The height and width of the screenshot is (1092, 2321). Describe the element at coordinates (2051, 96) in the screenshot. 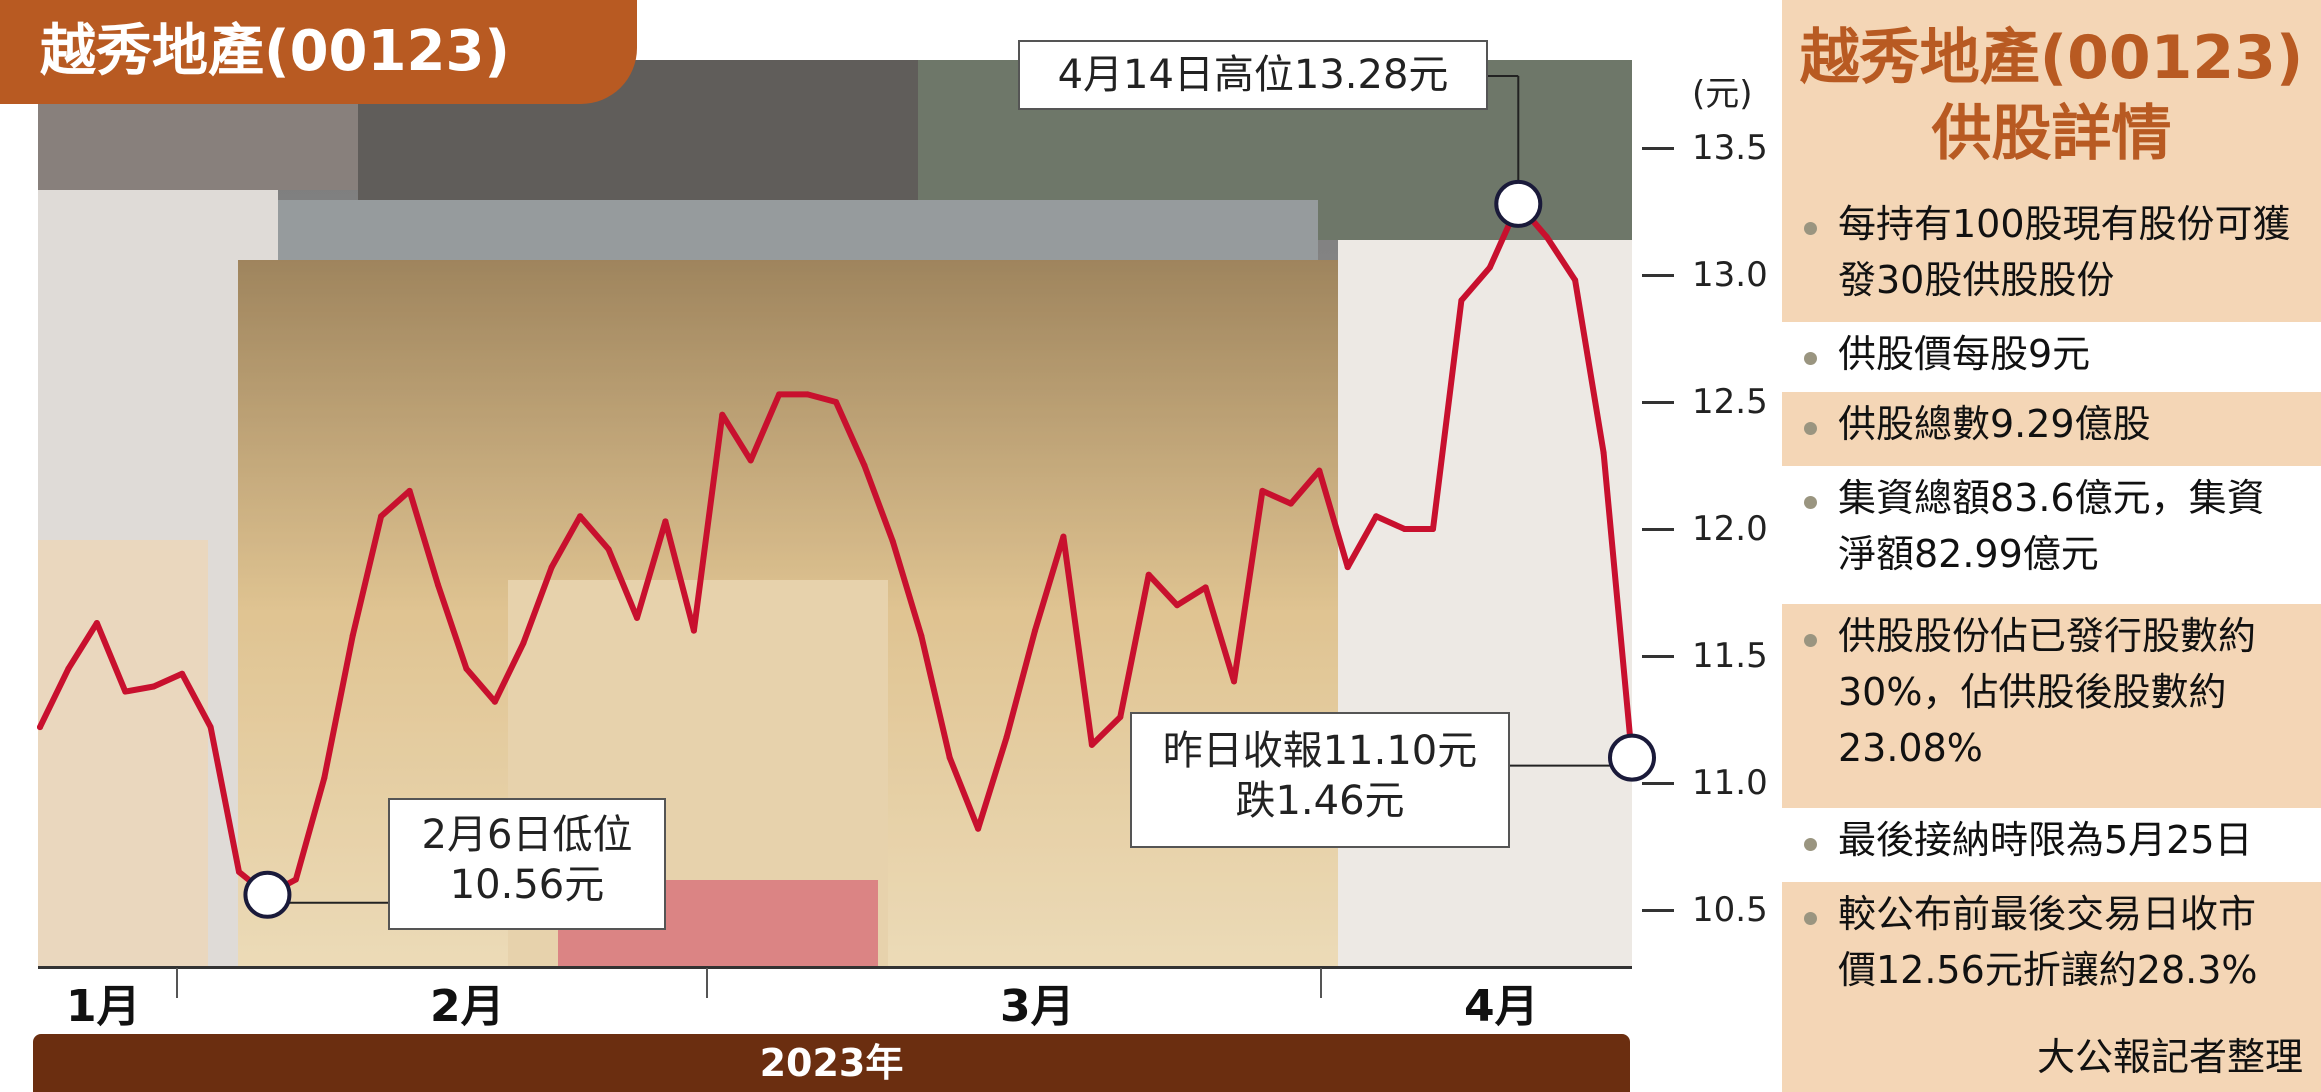

I see `panel-title: 越秀地產(00123) 供股詳情` at that location.